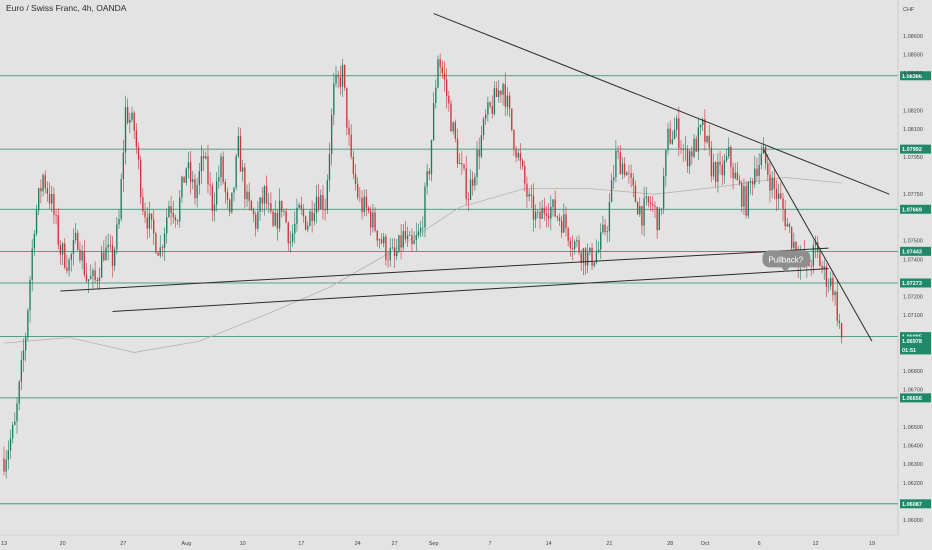 The width and height of the screenshot is (932, 550). I want to click on x-tick-label: 28, so click(670, 544).